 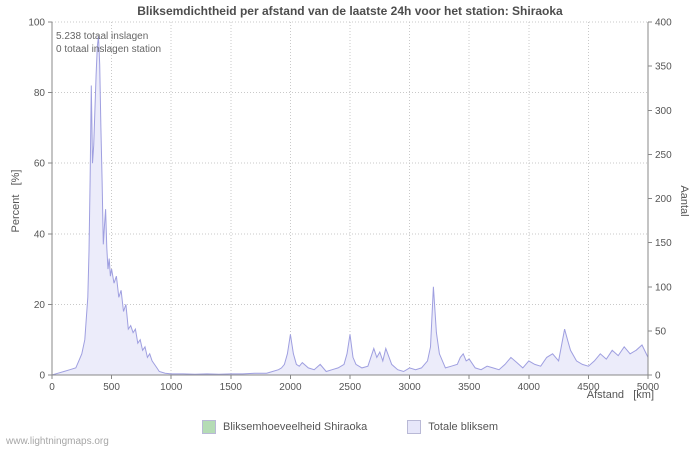 What do you see at coordinates (171, 387) in the screenshot?
I see `svg-text: 1000` at bounding box center [171, 387].